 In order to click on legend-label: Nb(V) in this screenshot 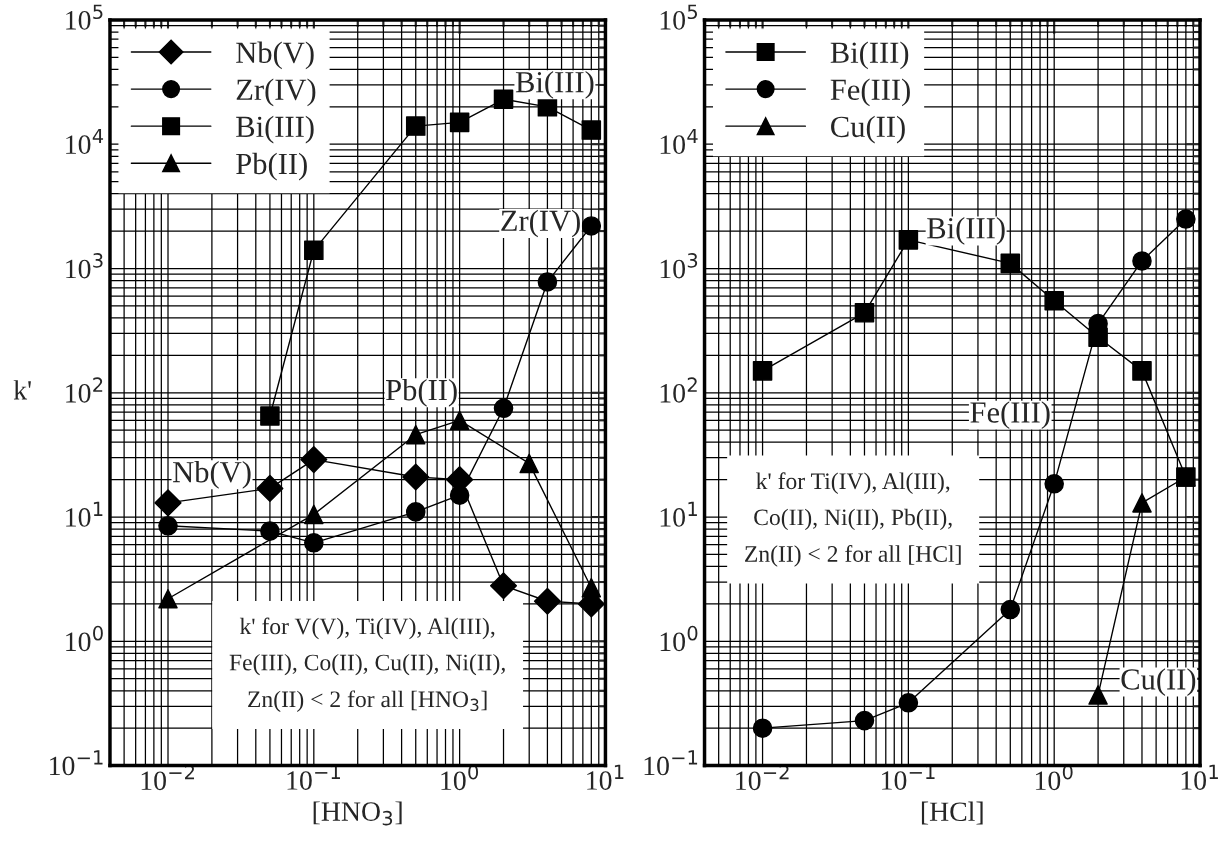, I will do `click(275, 55)`.